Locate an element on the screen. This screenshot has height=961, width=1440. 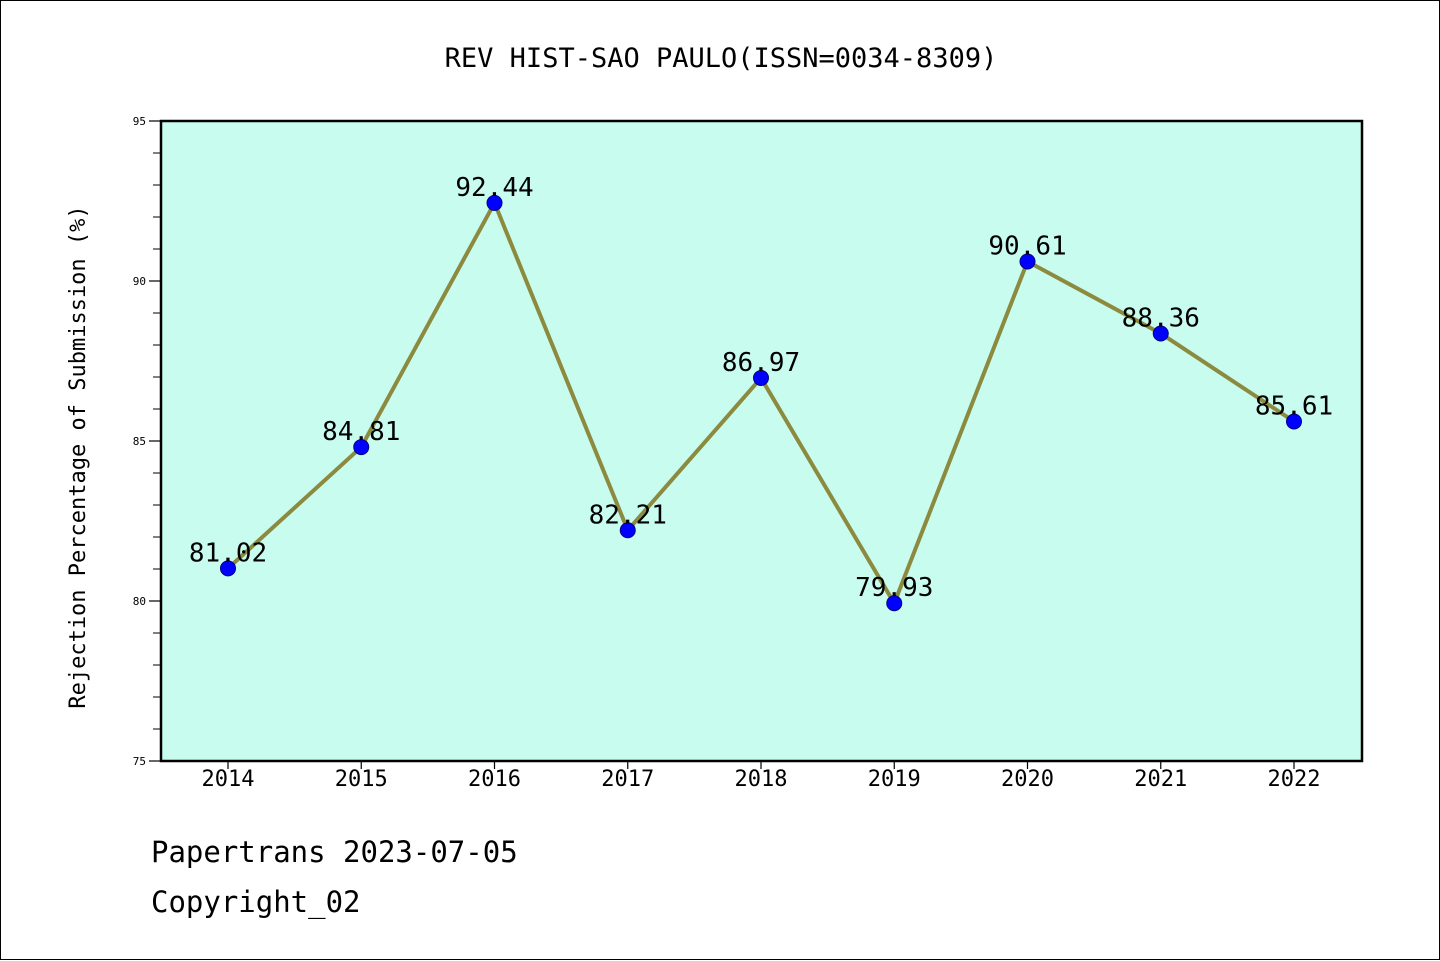
y-axis-label: Rejection Percentage of Submission (%) is located at coordinates (78, 456).